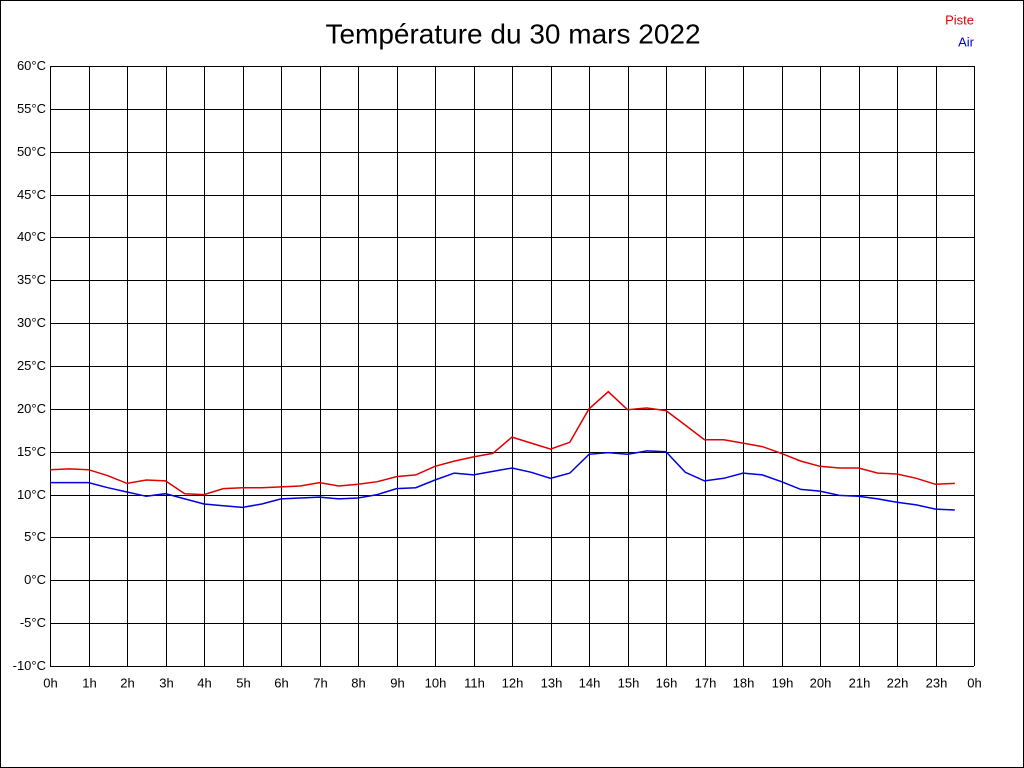  Describe the element at coordinates (31, 279) in the screenshot. I see `y-tick-label: 35°C` at that location.